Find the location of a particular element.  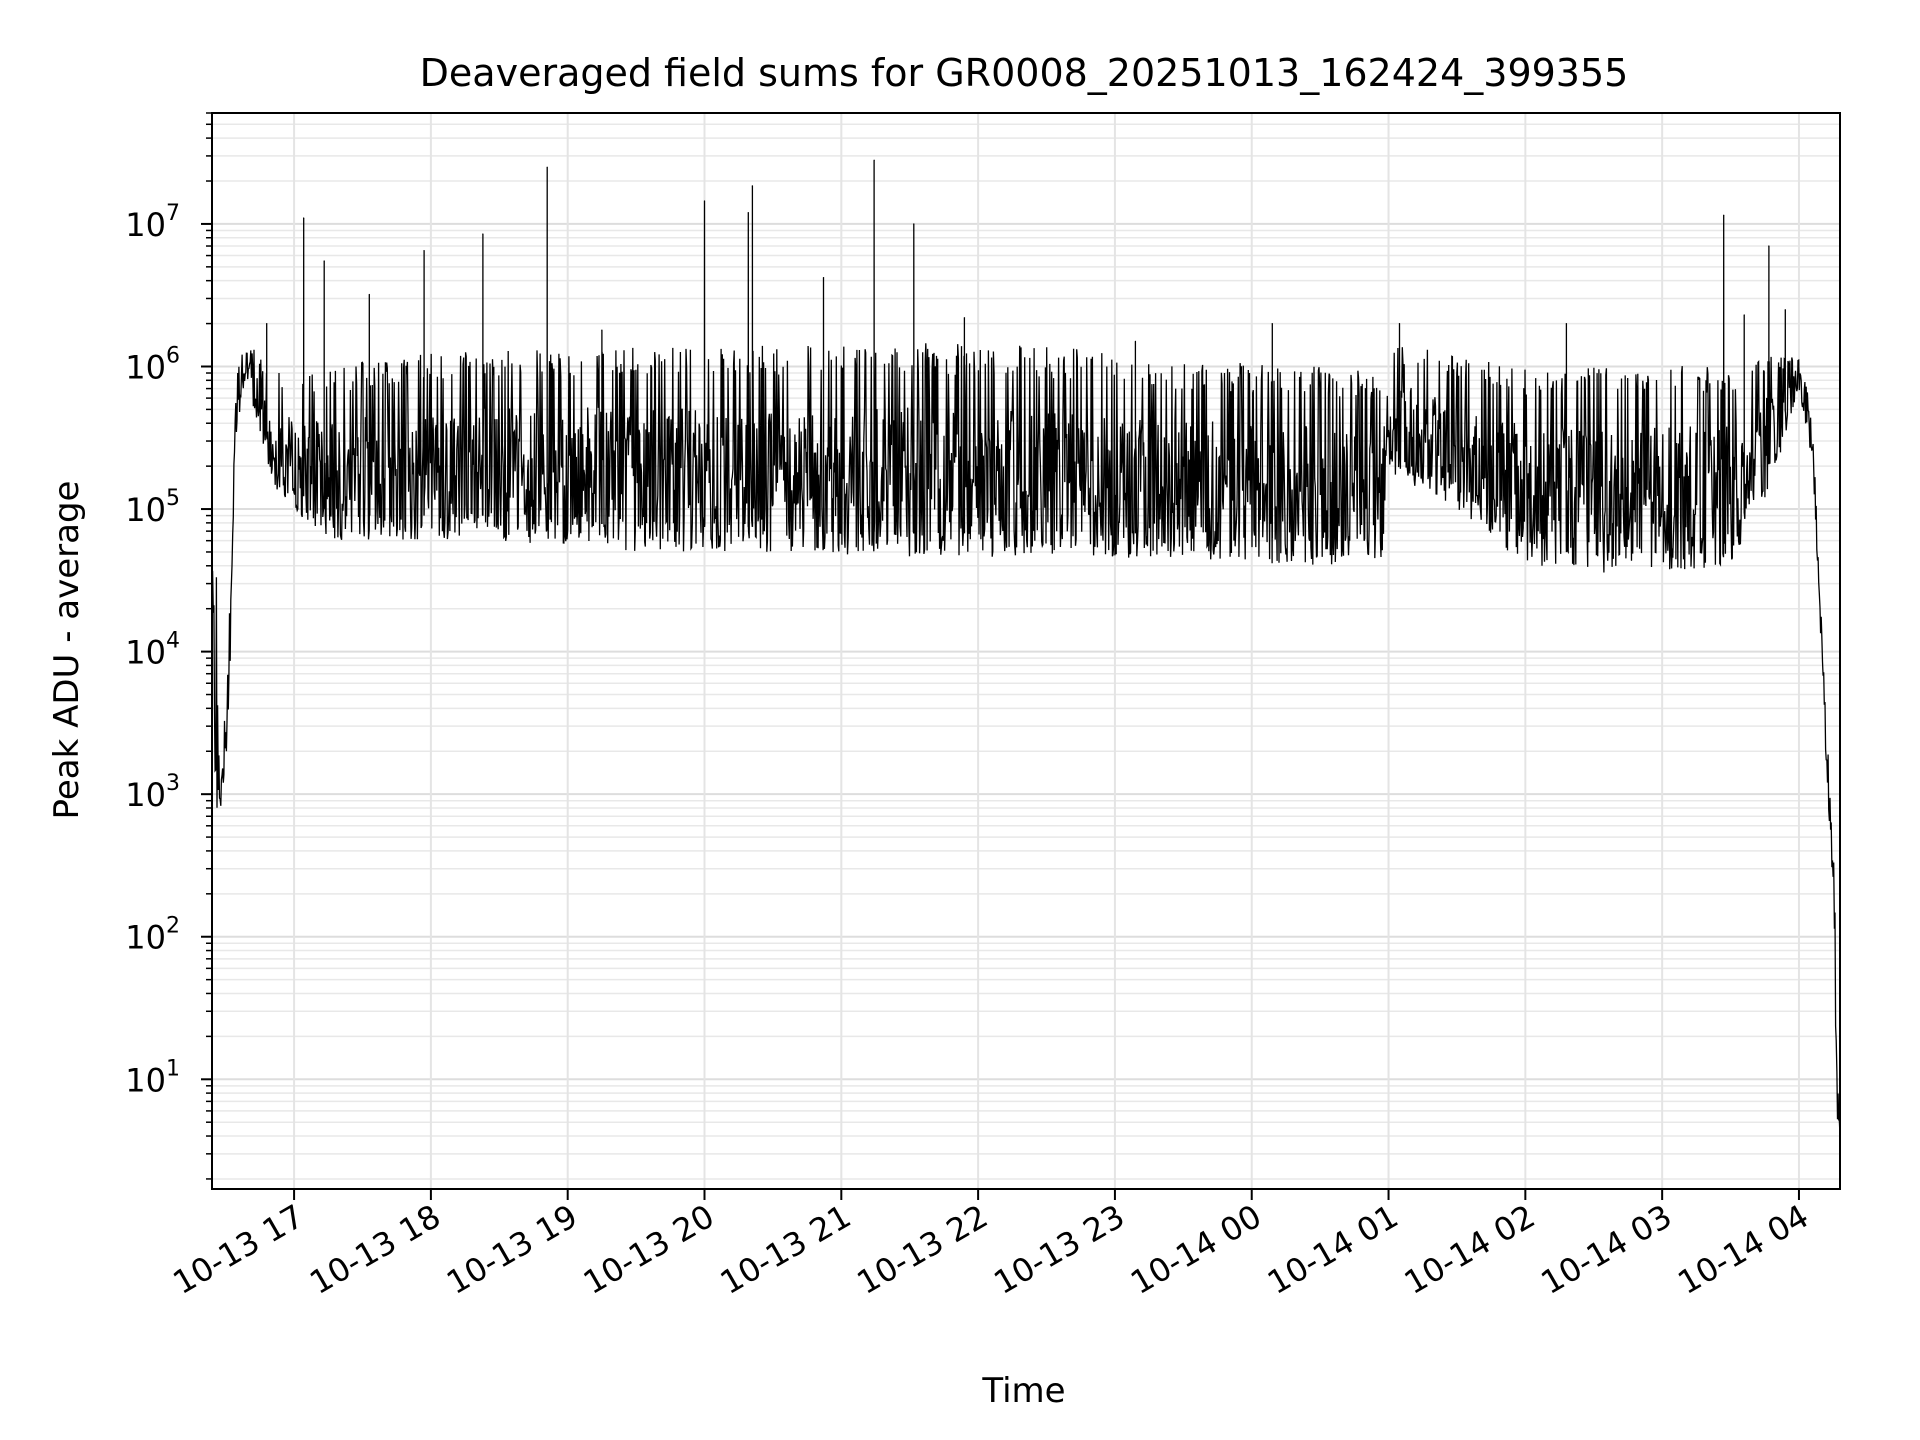

y-tick-label: 10² is located at coordinates (152, 935).